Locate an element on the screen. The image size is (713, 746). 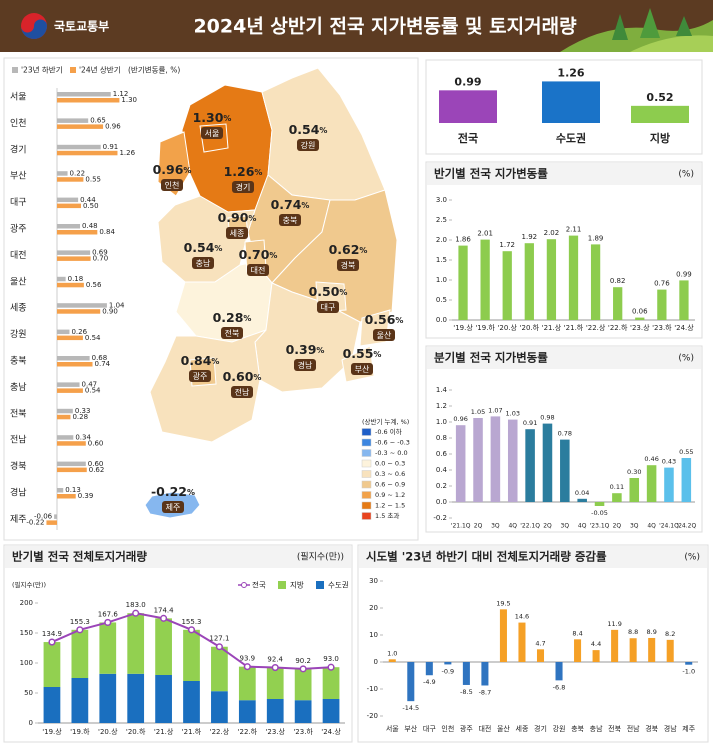
category-label: 충북 is located at coordinates (18, 361).